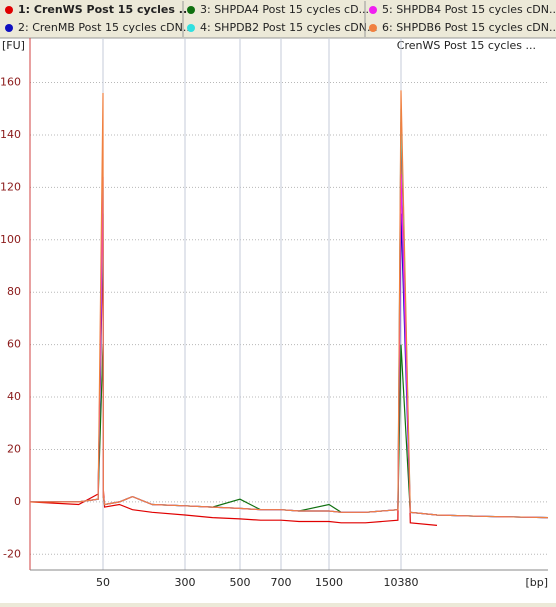  I want to click on x-unit: [bp], so click(536, 582).